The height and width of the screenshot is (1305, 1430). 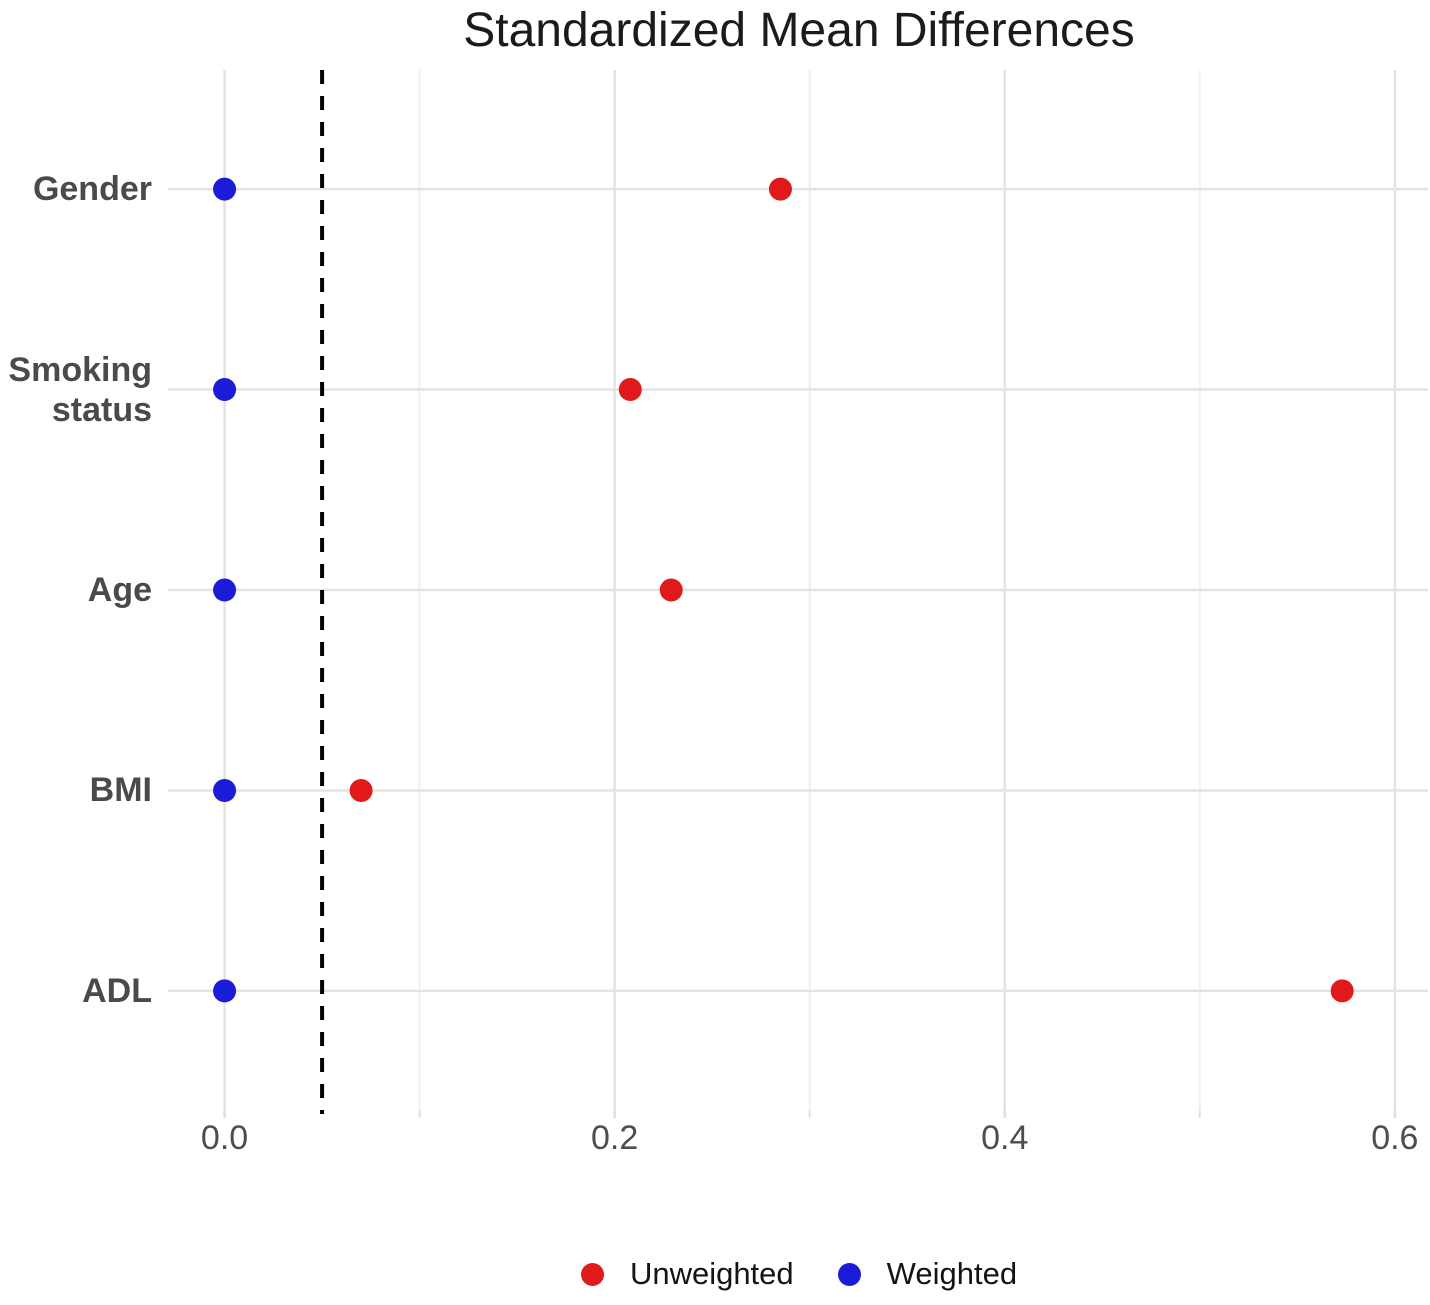 I want to click on point-weighted-smoking-status, so click(x=225, y=390).